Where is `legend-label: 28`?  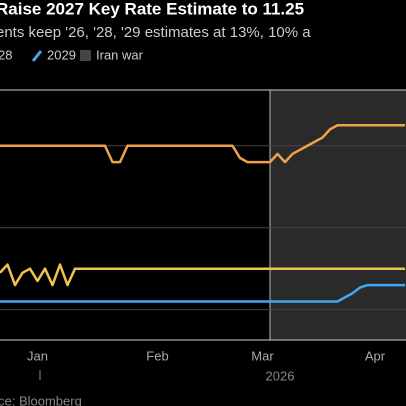 legend-label: 28 is located at coordinates (6, 54).